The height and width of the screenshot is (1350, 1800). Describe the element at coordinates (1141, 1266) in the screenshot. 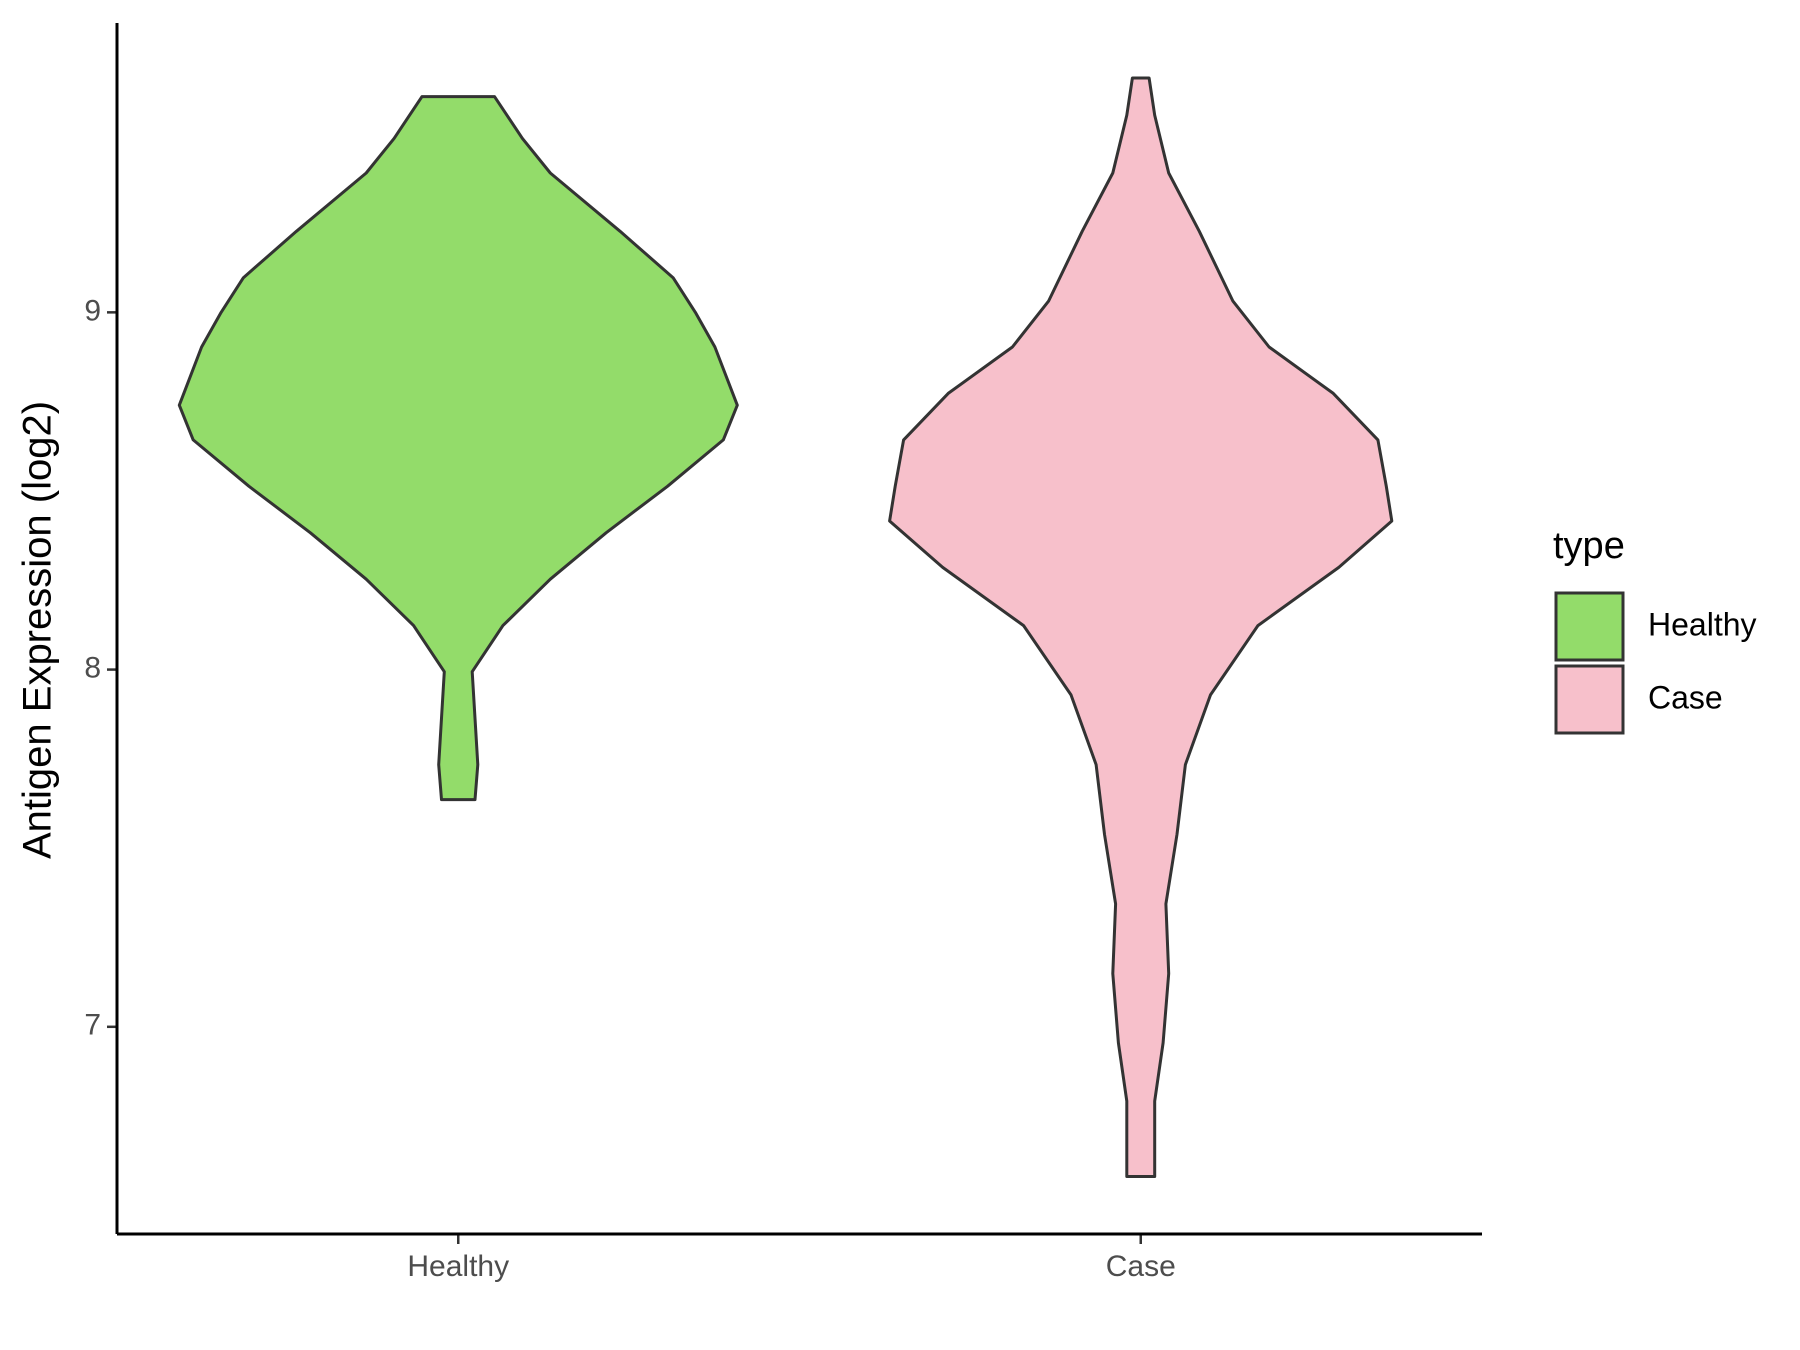

I see `x-tick-label: Case` at that location.